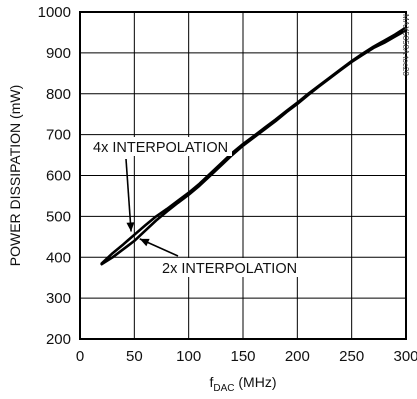  I want to click on y-axis-label: POWER DISSIPATION (mW), so click(15, 175).